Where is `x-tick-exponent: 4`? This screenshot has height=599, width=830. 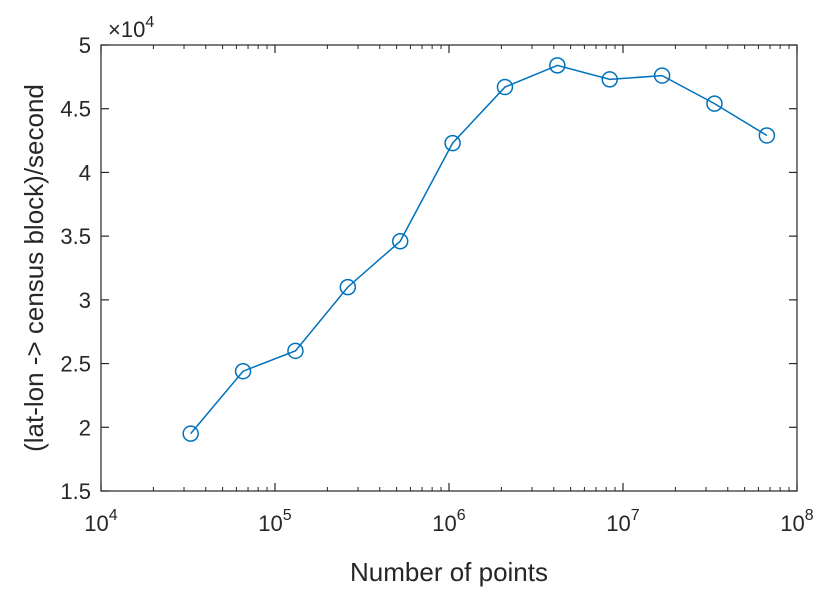 x-tick-exponent: 4 is located at coordinates (113, 515).